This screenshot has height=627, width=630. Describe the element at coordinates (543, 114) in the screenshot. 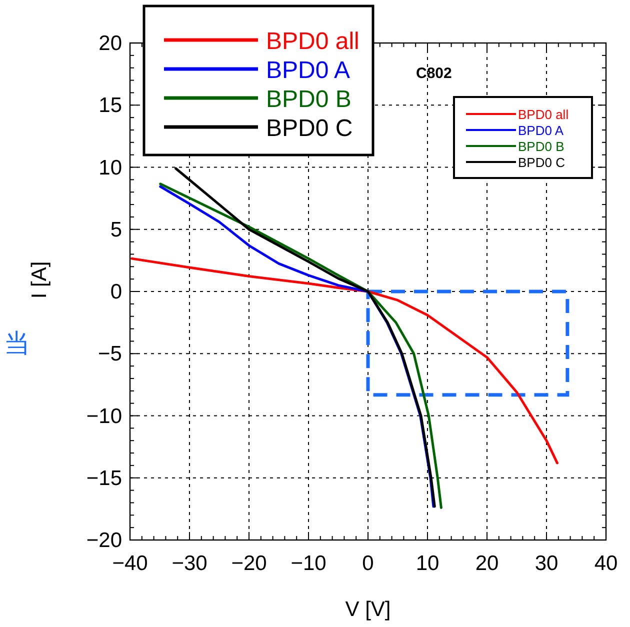

I see `legend-label: BPD0 all` at that location.